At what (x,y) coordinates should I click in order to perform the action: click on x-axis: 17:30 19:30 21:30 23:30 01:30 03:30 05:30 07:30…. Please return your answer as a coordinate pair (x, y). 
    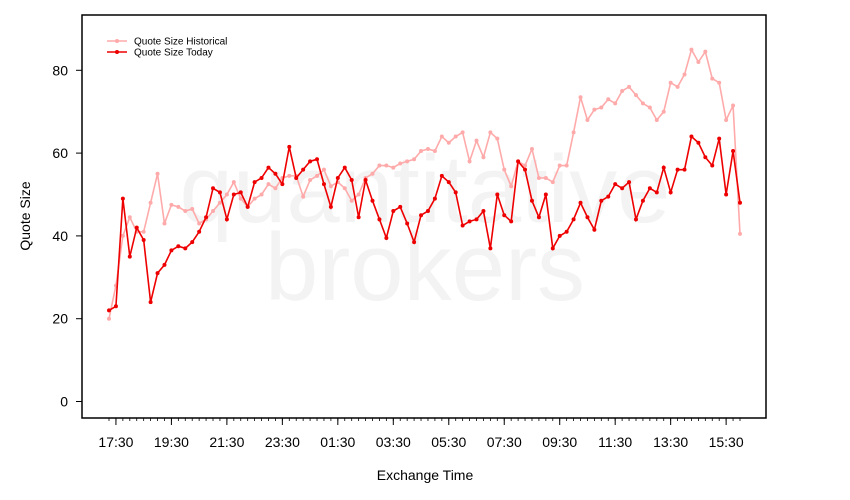
    Looking at the image, I should click on (421, 434).